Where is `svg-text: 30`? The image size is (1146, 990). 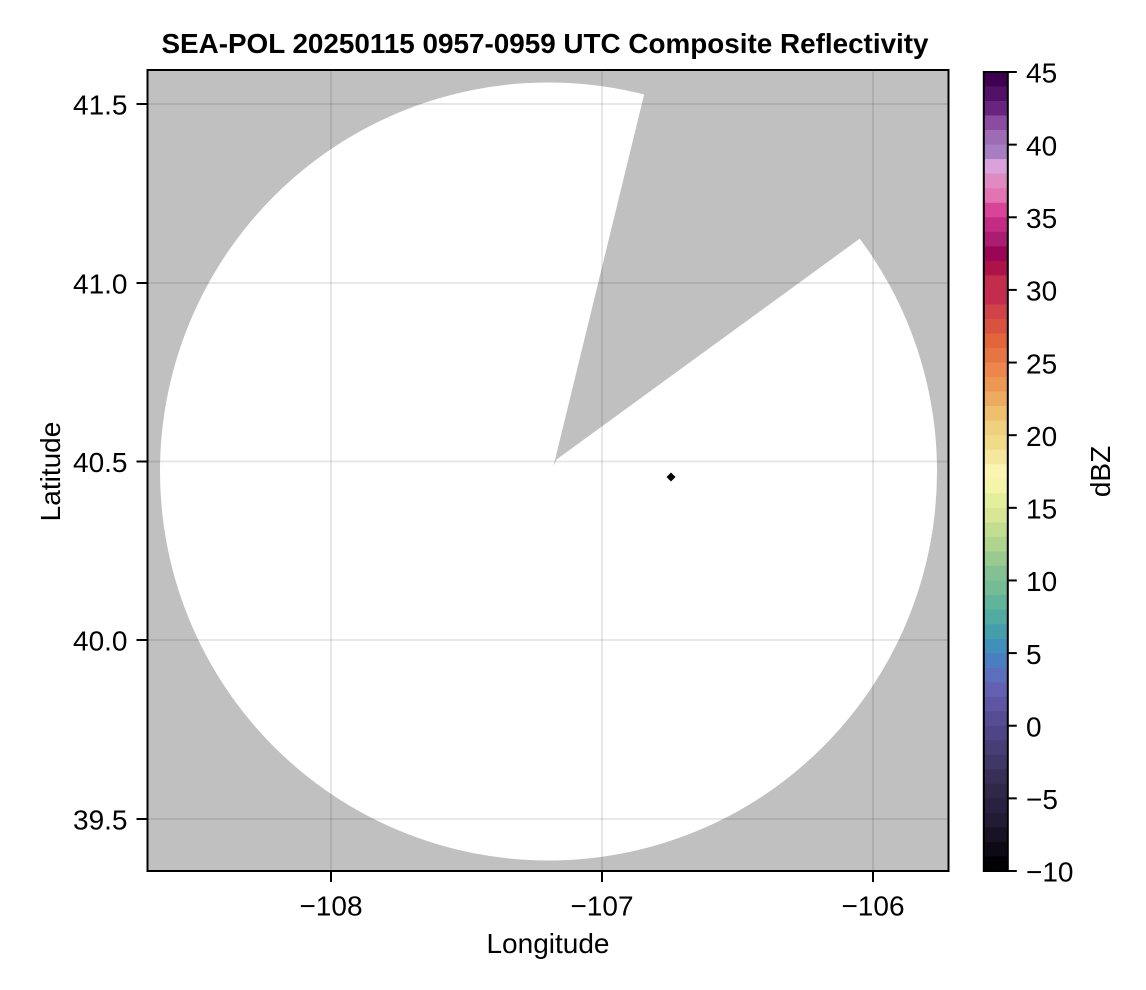
svg-text: 30 is located at coordinates (1041, 291).